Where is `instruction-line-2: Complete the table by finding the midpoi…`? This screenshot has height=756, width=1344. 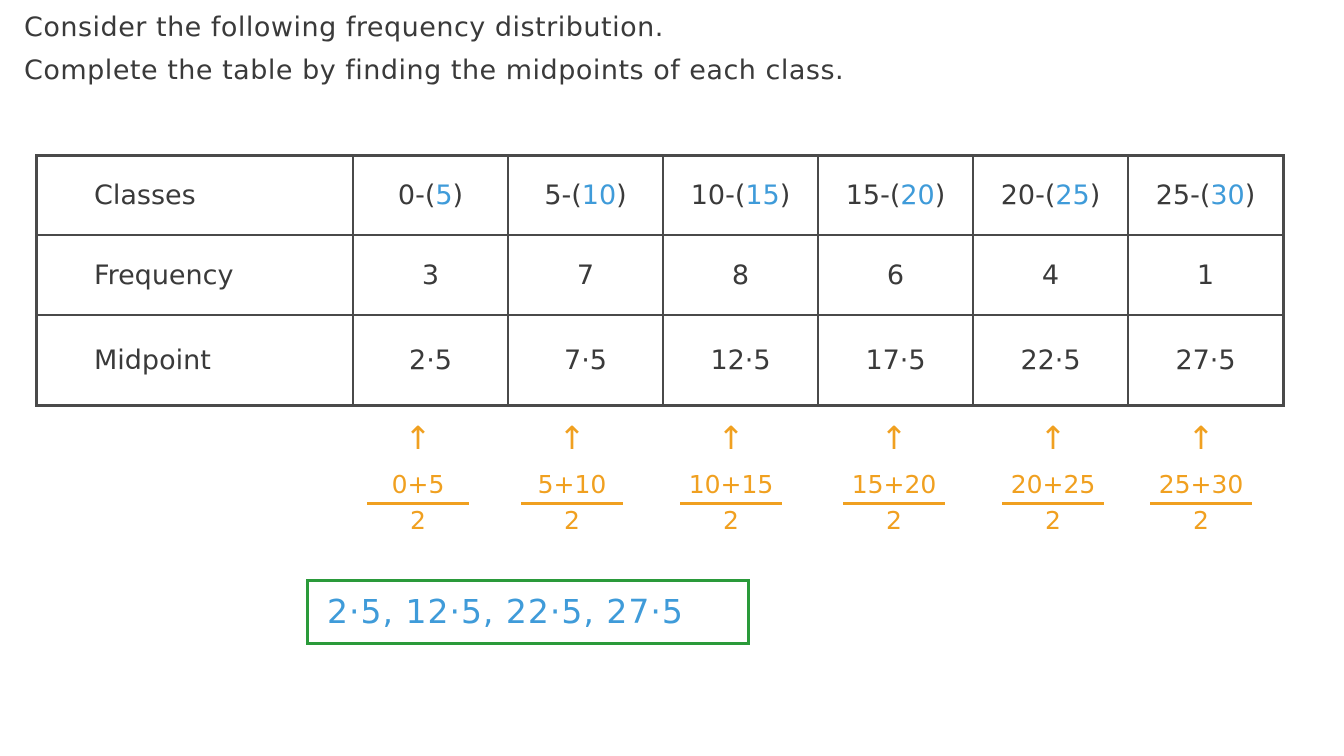
instruction-line-2: Complete the table by finding the midpoi… is located at coordinates (434, 70).